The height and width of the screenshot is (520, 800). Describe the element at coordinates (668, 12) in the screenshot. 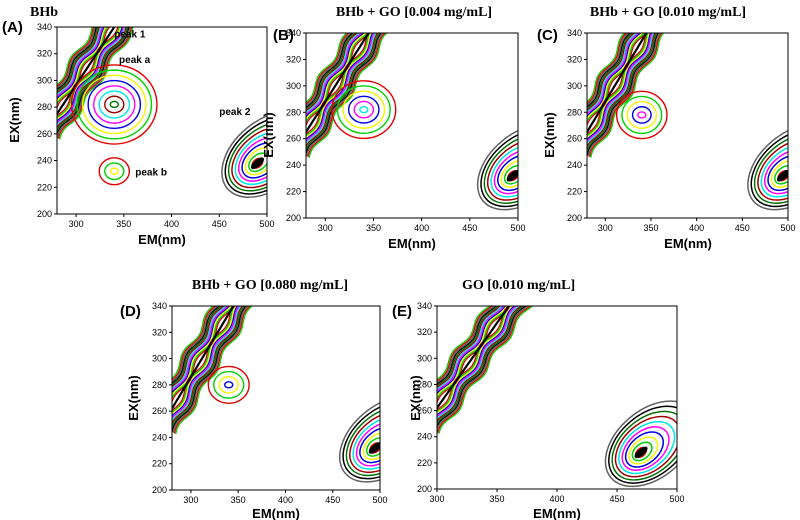

I see `panel-C-title: BHb + GO [0.010 mg/mL]` at that location.